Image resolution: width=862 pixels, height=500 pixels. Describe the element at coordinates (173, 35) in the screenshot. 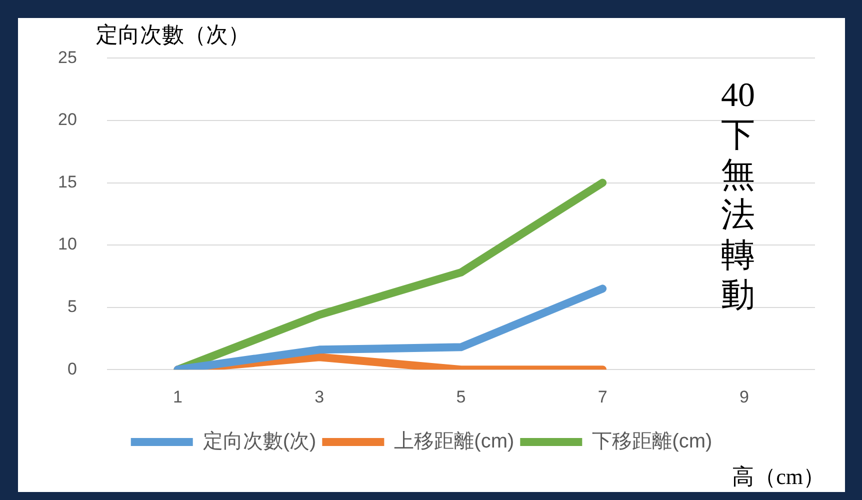

I see `y-axis-title: 定向次數（次）` at that location.